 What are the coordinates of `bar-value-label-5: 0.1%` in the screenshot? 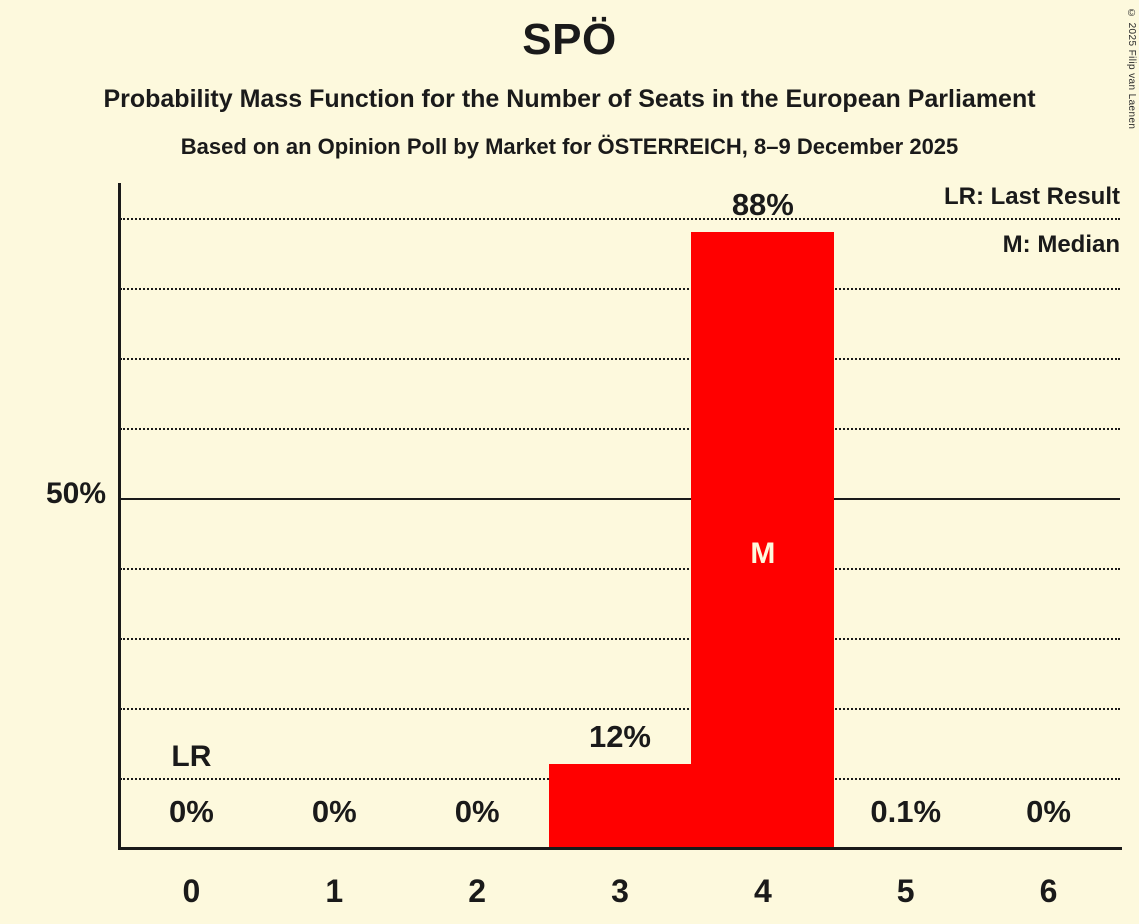 It's located at (906, 811).